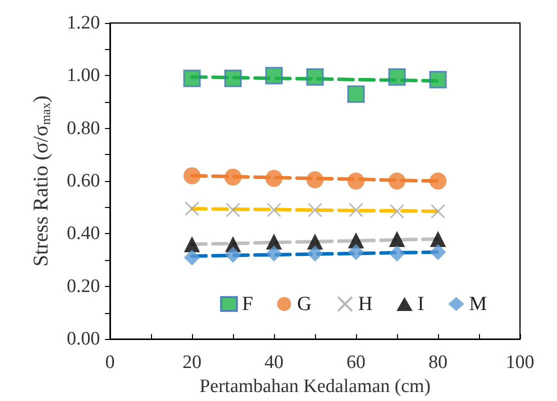 The width and height of the screenshot is (557, 401). I want to click on y-axis-title: Stress Ratio (σ/σmax), so click(40, 181).